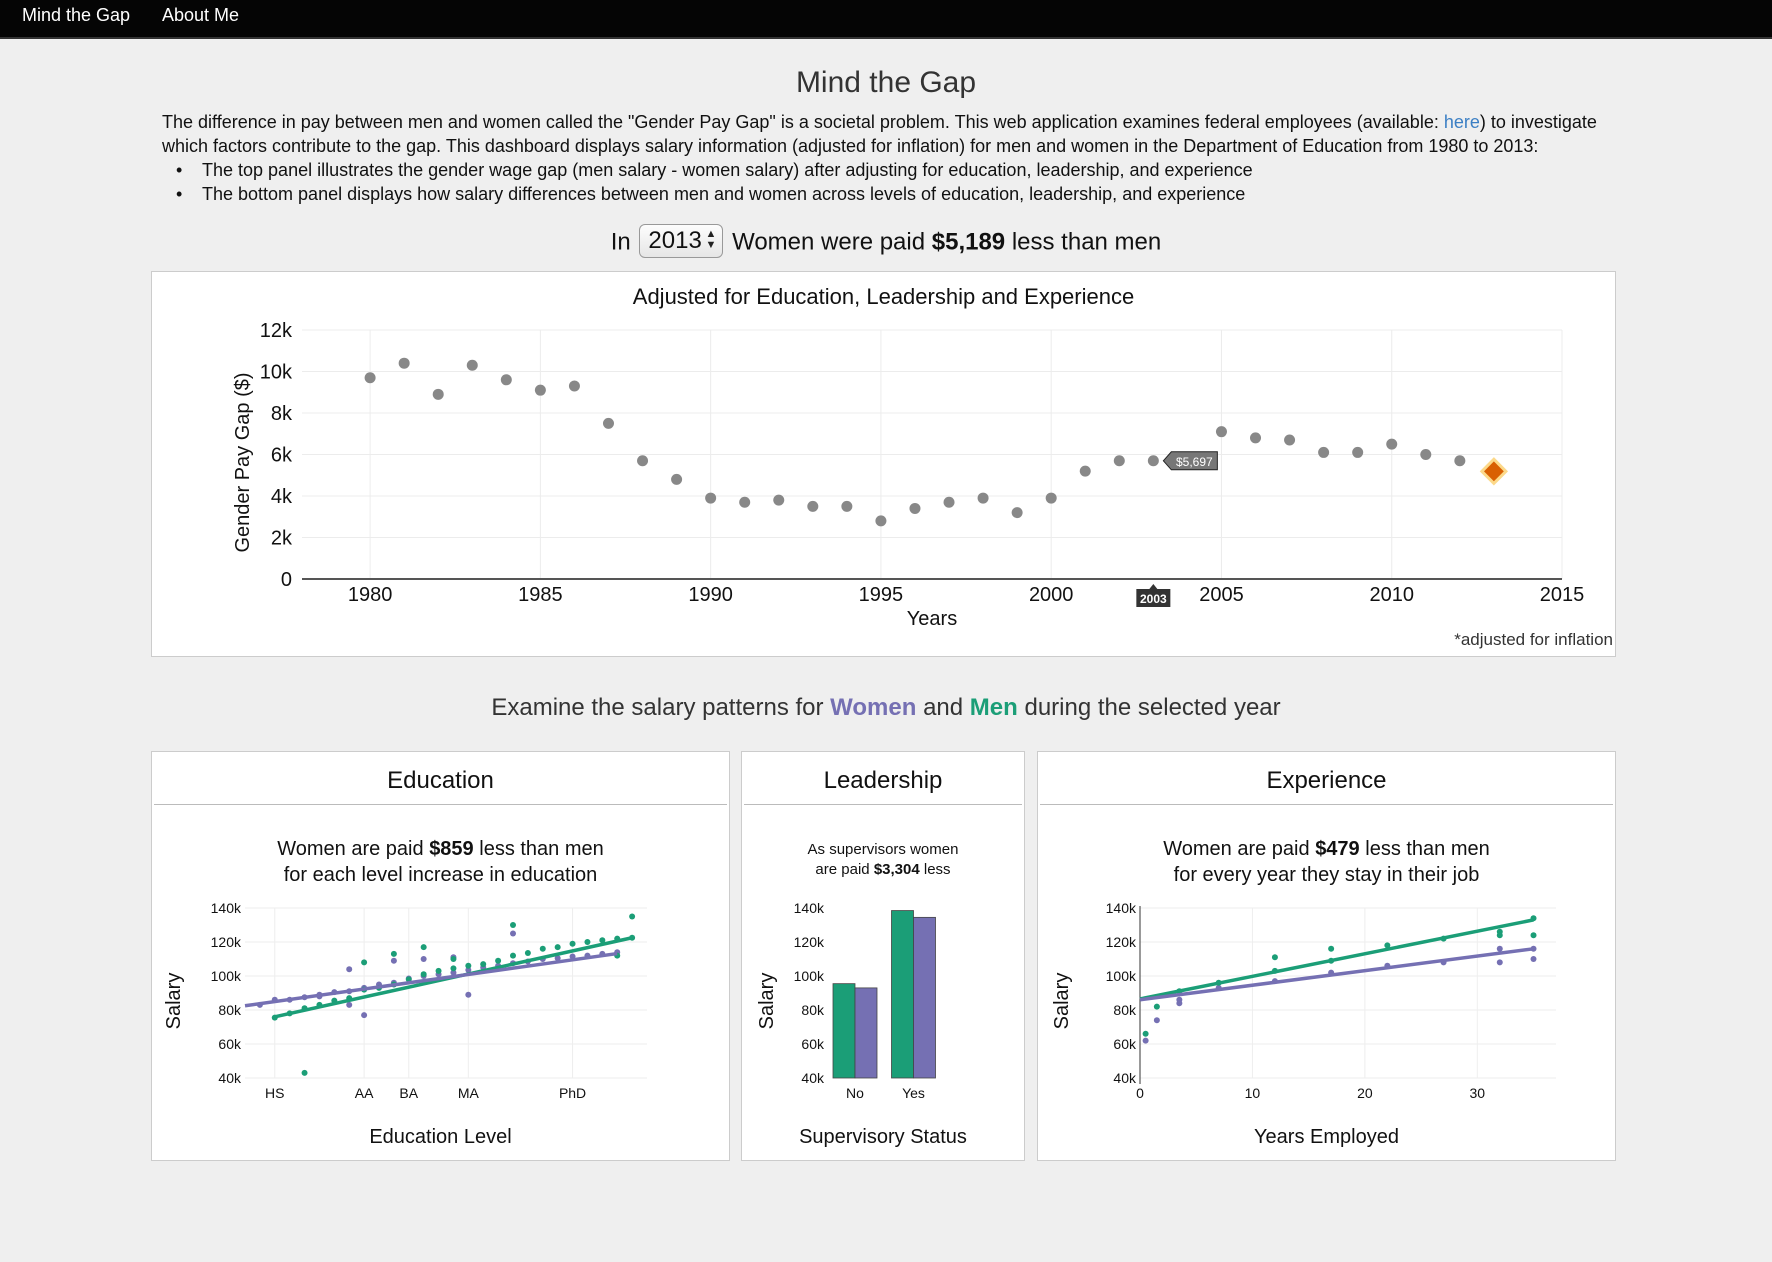  Describe the element at coordinates (873, 707) in the screenshot. I see `women-label: Women` at that location.